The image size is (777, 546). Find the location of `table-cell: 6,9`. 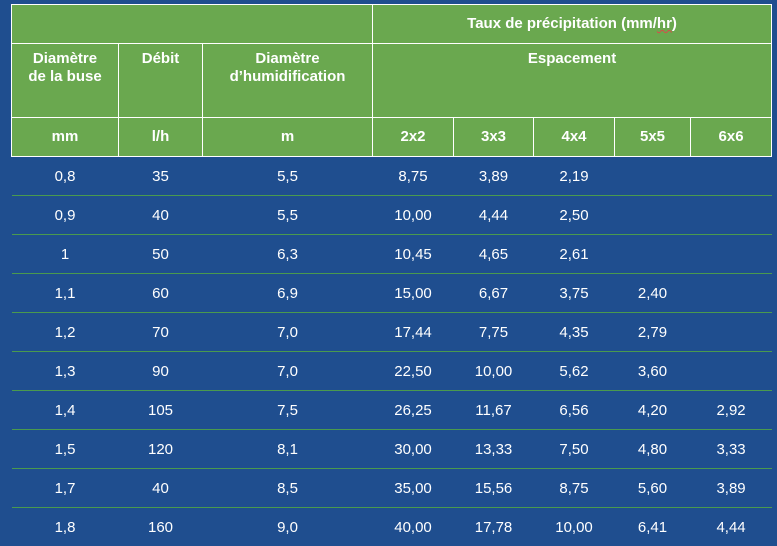

table-cell: 6,9 is located at coordinates (288, 293).